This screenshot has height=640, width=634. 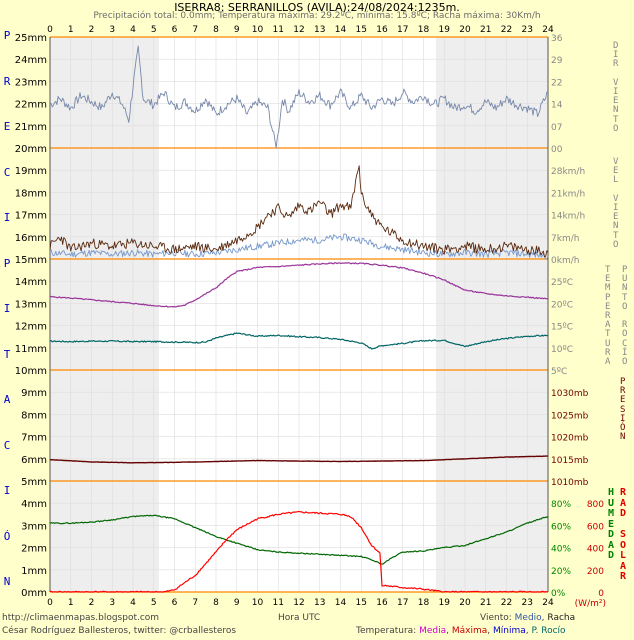 I want to click on x-tick-bottom: 20, so click(x=465, y=603).